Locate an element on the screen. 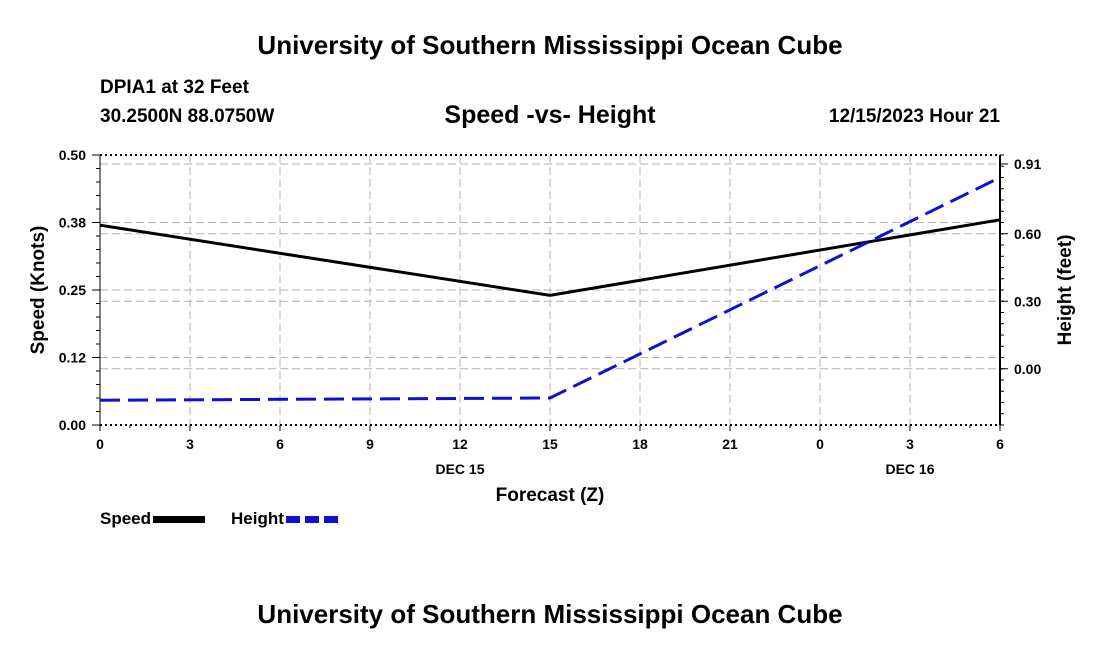 This screenshot has height=650, width=1100. x-axis-title: Forecast (Z) is located at coordinates (550, 495).